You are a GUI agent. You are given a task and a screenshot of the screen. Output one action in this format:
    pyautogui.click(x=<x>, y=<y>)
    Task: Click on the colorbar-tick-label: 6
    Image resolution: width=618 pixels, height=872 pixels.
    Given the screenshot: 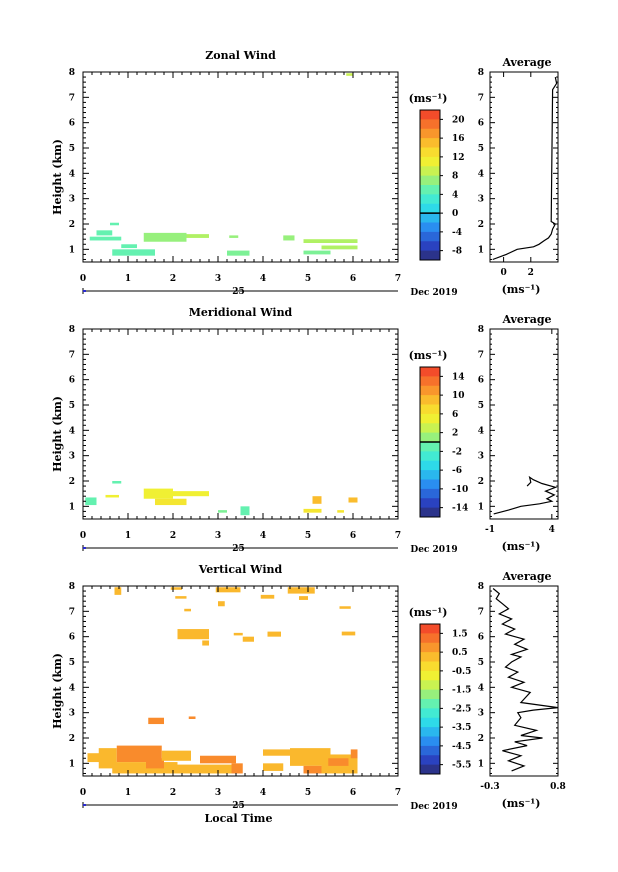 What is the action you would take?
    pyautogui.click(x=455, y=415)
    